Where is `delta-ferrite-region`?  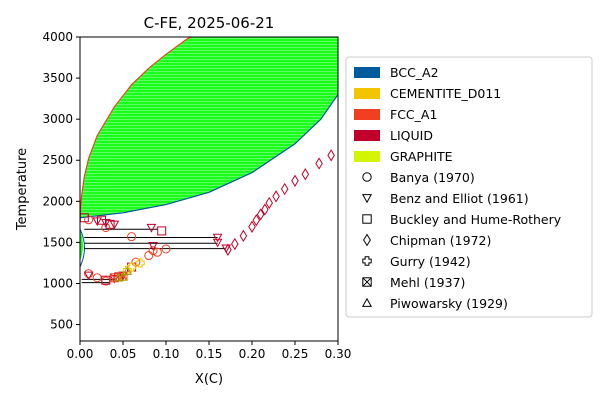
delta-ferrite-region is located at coordinates (81, 245).